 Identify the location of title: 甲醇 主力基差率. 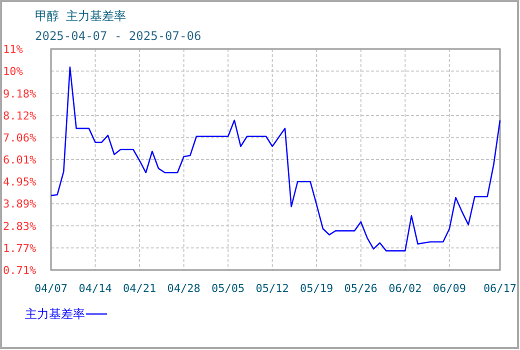
(80, 16).